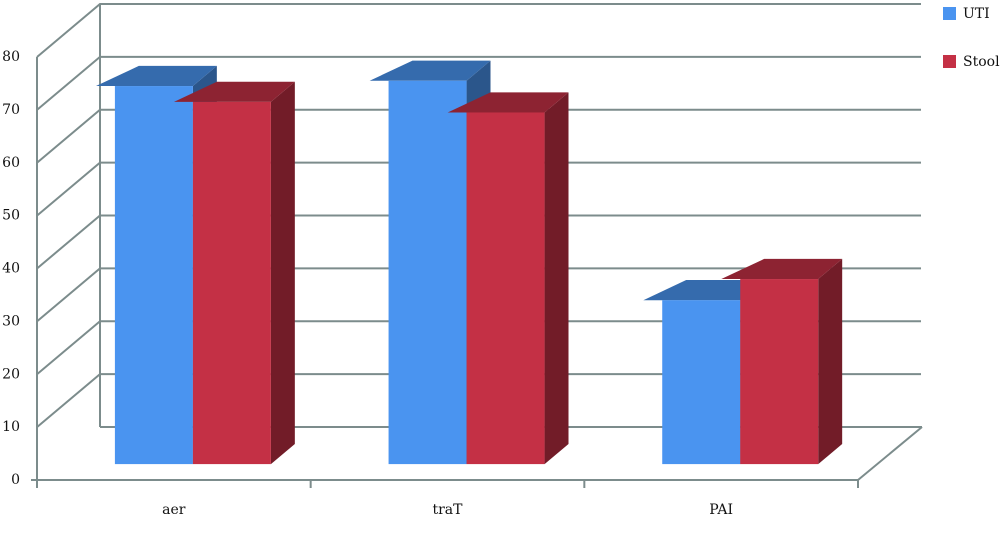 This screenshot has height=533, width=1000. Describe the element at coordinates (981, 62) in the screenshot. I see `legend-label: Stool` at that location.